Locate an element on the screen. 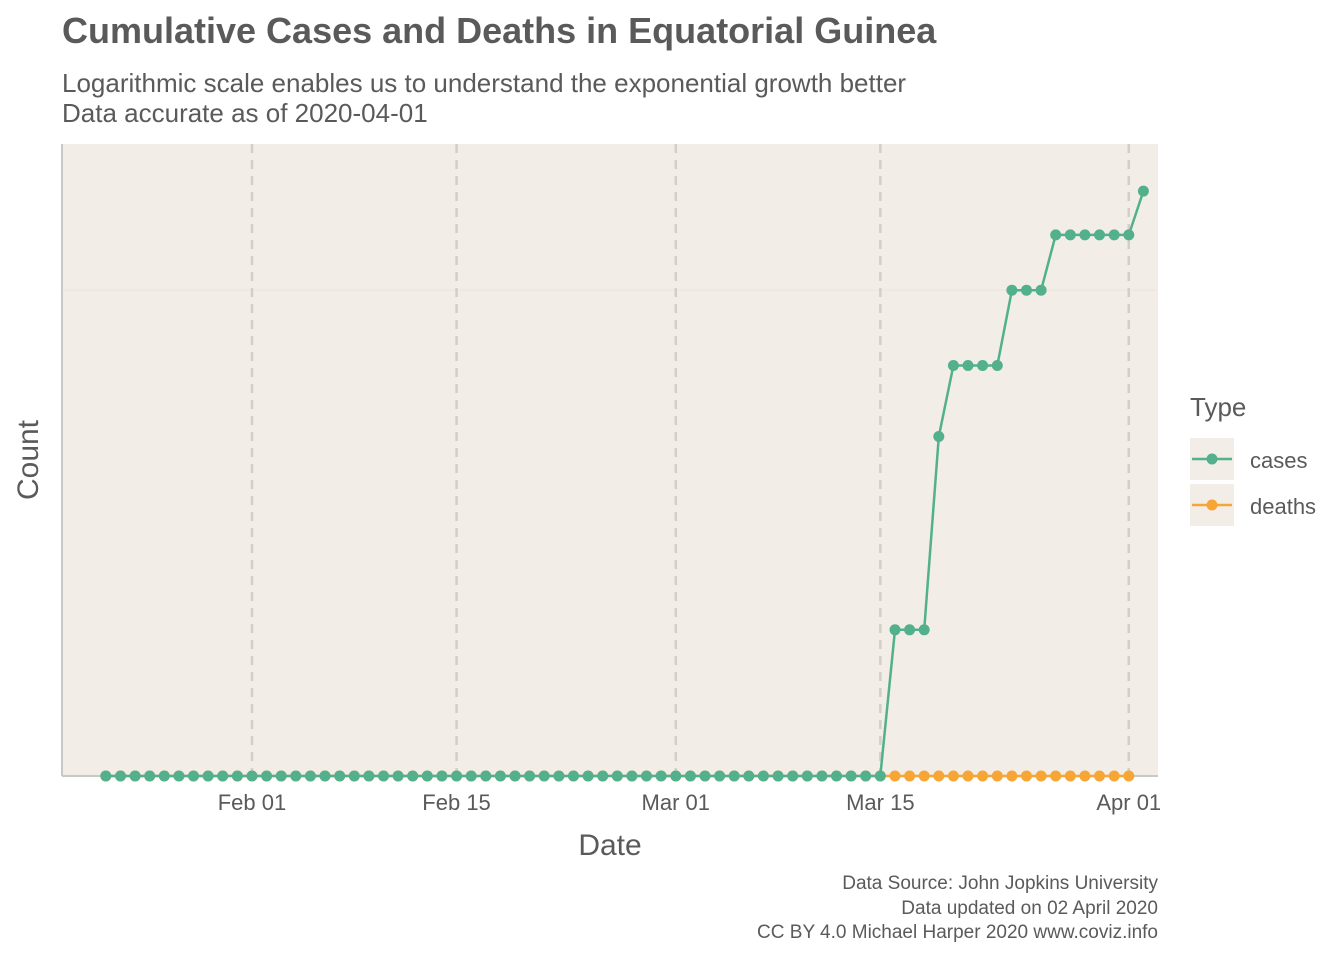  chart-subtitle-line-2: Data accurate as of 2020-04-01 is located at coordinates (245, 113).